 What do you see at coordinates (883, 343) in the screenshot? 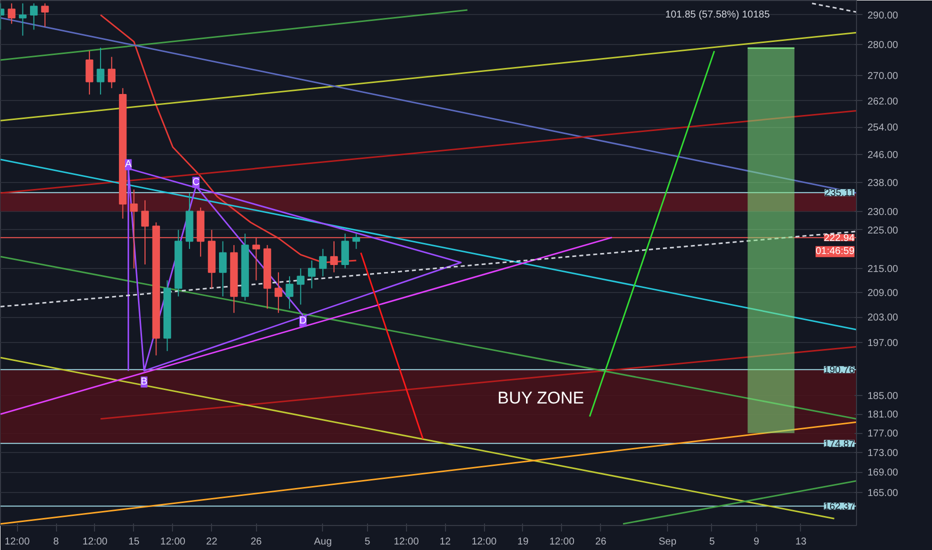
I see `y-tick-label: 197.00` at bounding box center [883, 343].